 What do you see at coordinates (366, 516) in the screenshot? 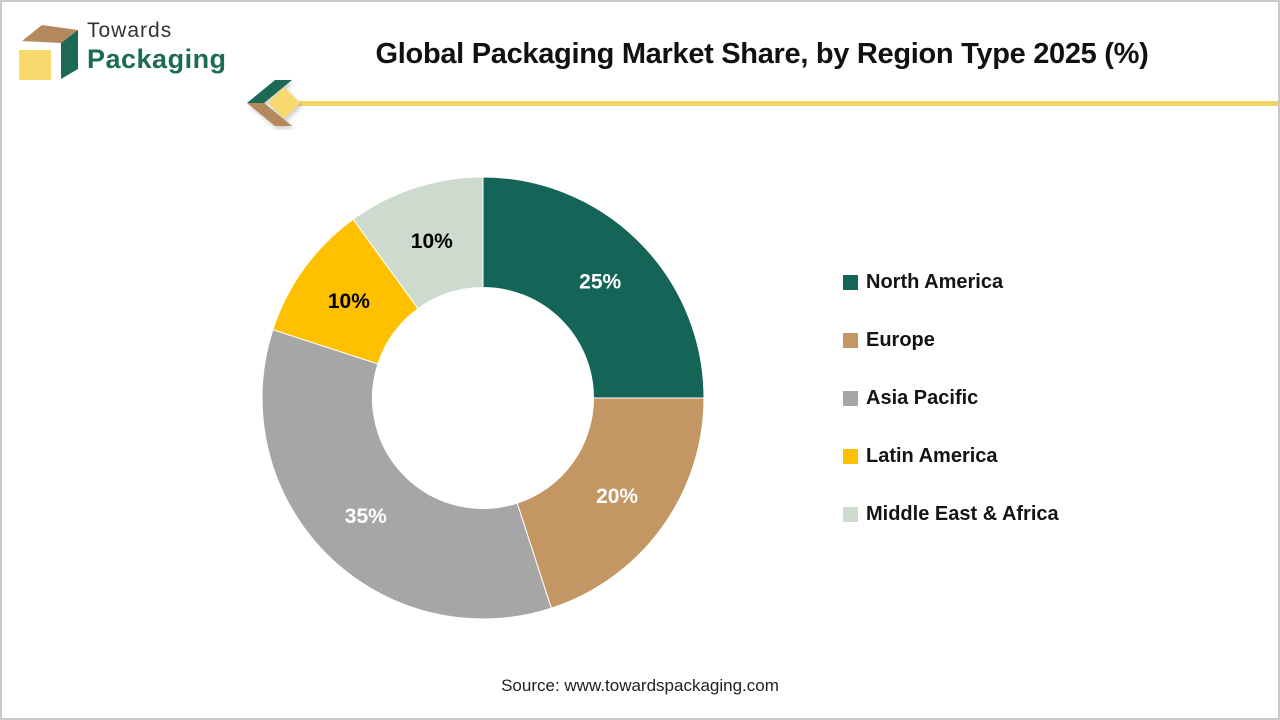
I see `slice-label-asia-pacific: 35%` at bounding box center [366, 516].